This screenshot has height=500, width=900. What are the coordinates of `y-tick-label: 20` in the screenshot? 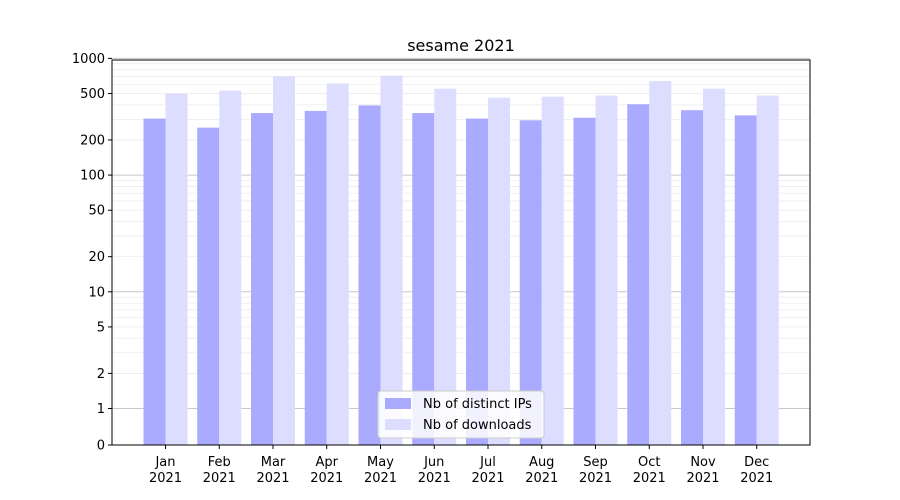 It's located at (96, 257).